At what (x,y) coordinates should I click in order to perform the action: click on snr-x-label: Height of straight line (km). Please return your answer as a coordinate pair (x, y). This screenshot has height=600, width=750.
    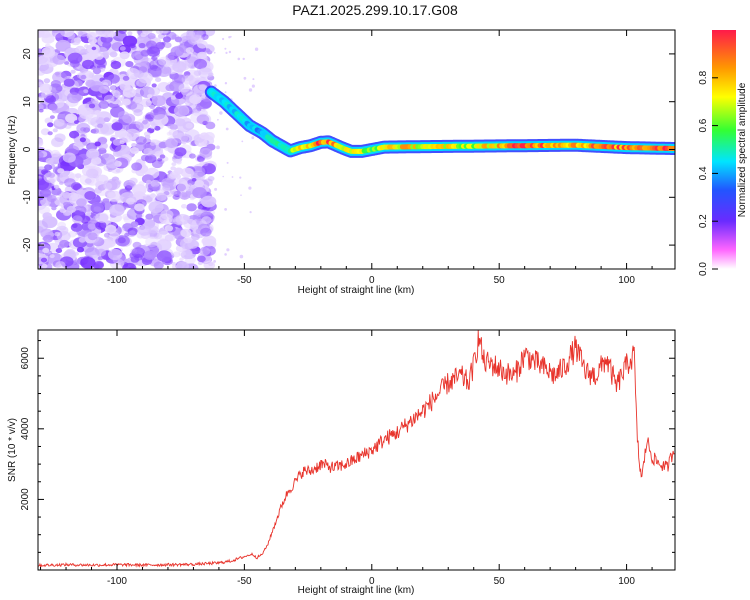
    Looking at the image, I should click on (356, 590).